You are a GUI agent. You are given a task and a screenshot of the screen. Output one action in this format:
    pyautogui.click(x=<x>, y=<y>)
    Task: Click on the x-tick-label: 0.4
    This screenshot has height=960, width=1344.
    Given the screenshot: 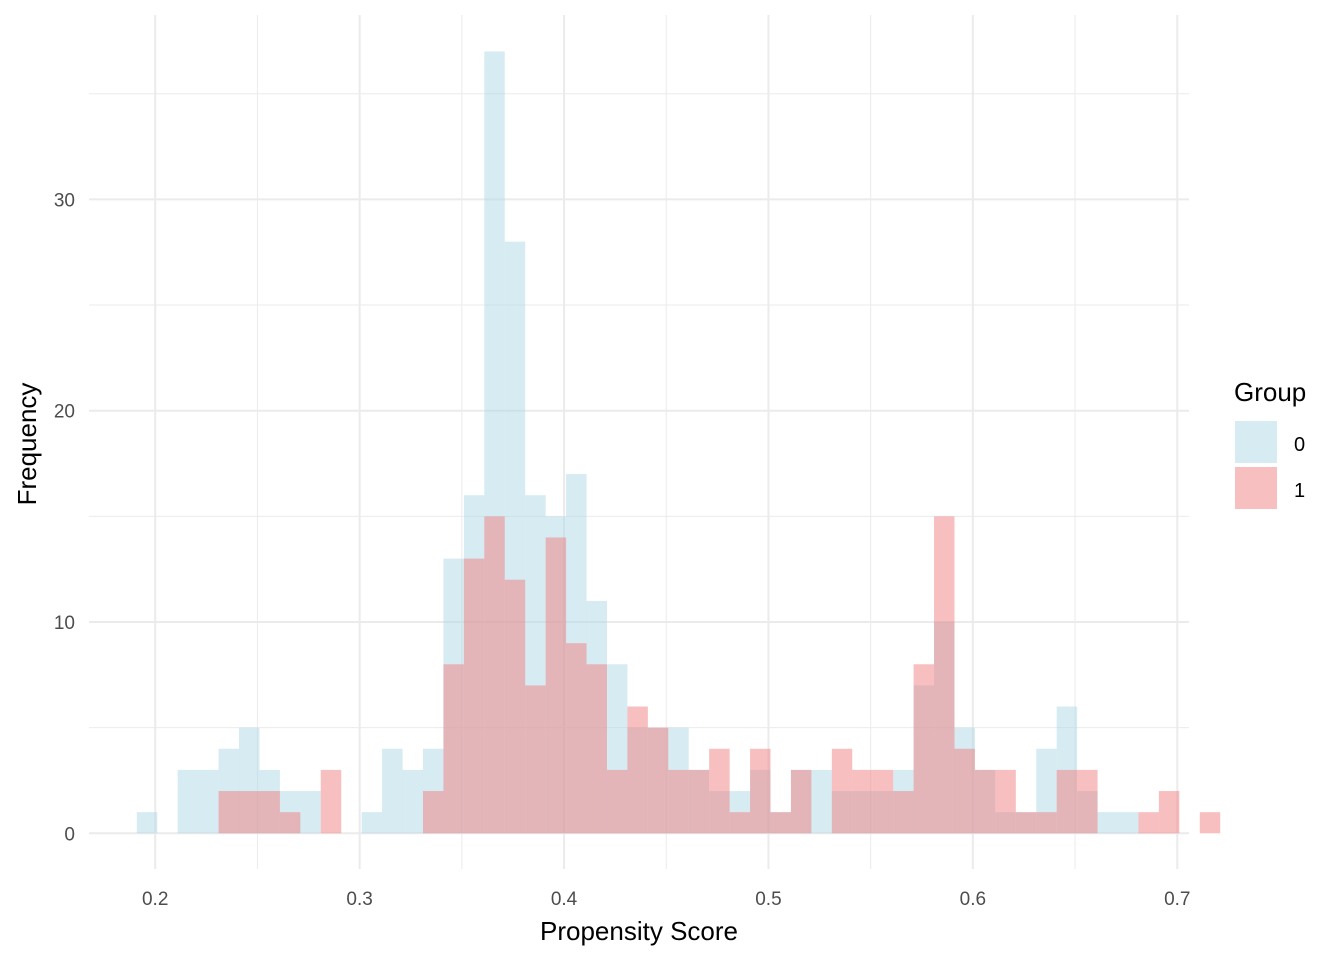 What is the action you would take?
    pyautogui.click(x=564, y=899)
    